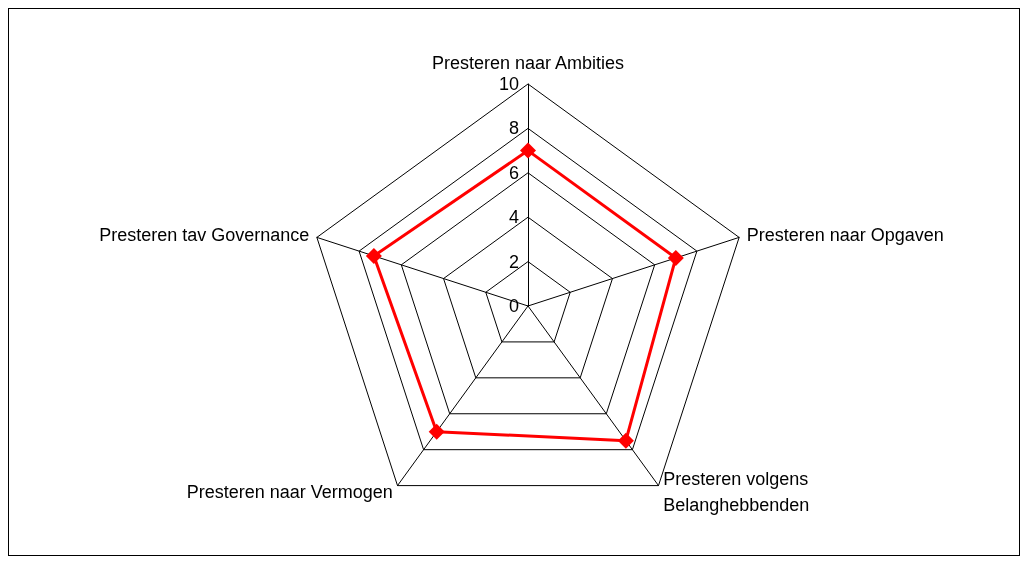  What do you see at coordinates (845, 234) in the screenshot?
I see `spoke-label: Presteren naar Opgaven` at bounding box center [845, 234].